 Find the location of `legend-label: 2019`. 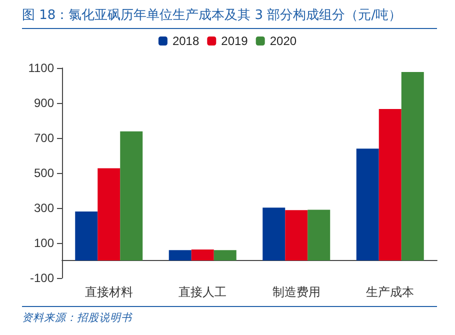

legend-label: 2019 is located at coordinates (234, 41).